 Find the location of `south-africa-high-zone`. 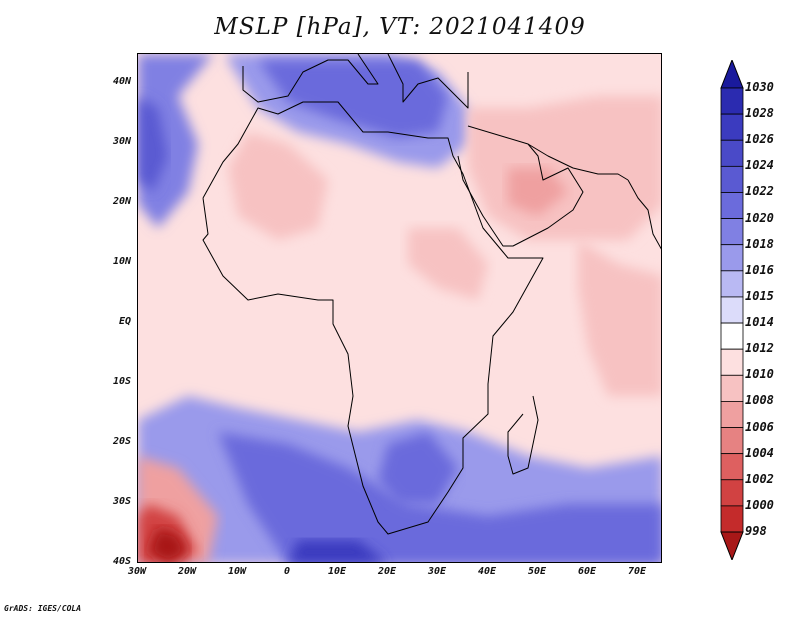

south-africa-high-zone is located at coordinates (418, 468).